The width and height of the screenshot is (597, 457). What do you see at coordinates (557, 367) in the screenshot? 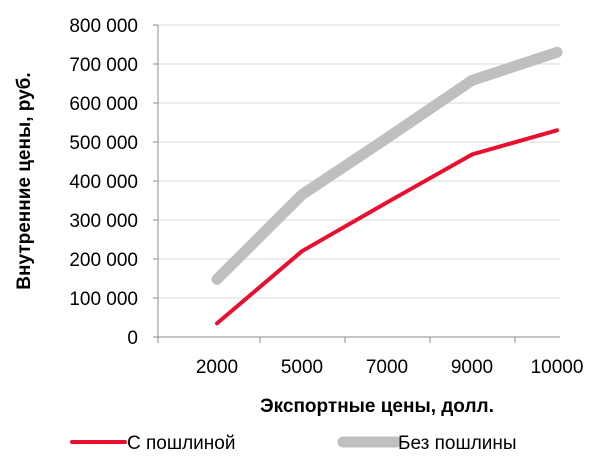
I see `x-tick-label: 10000` at bounding box center [557, 367].